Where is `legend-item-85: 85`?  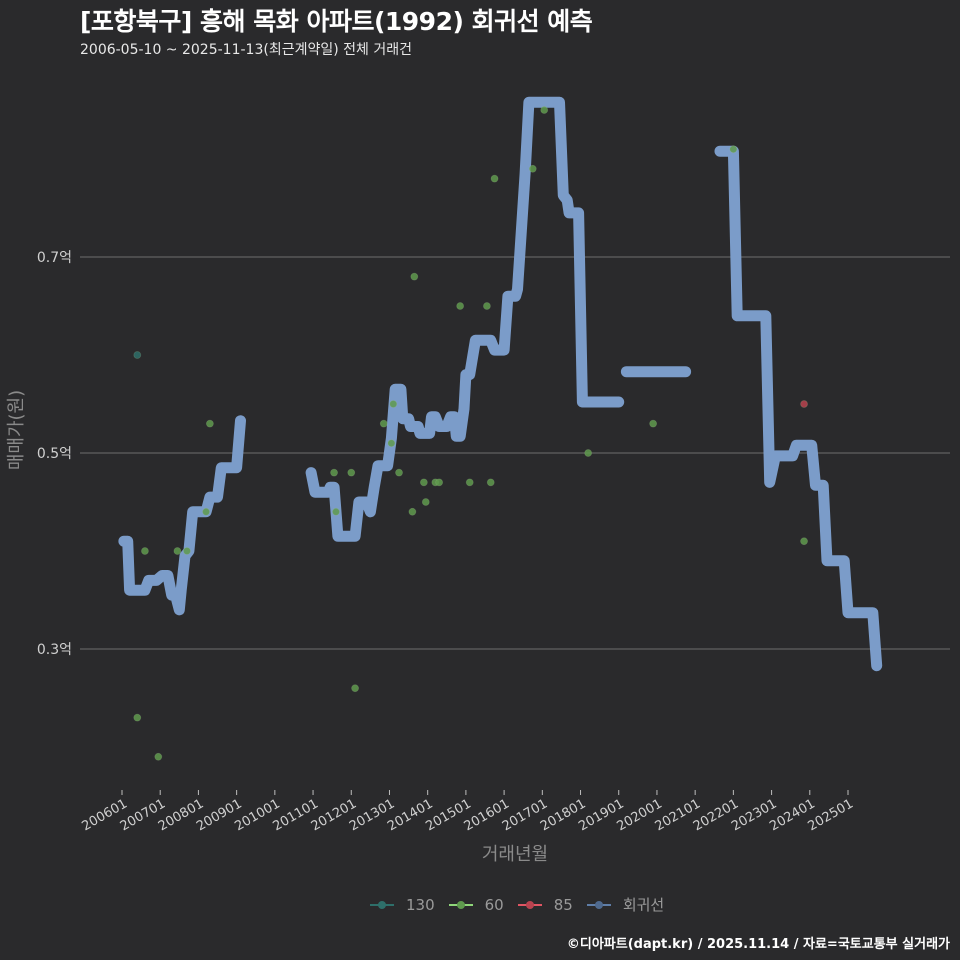
legend-item-85: 85 is located at coordinates (545, 904).